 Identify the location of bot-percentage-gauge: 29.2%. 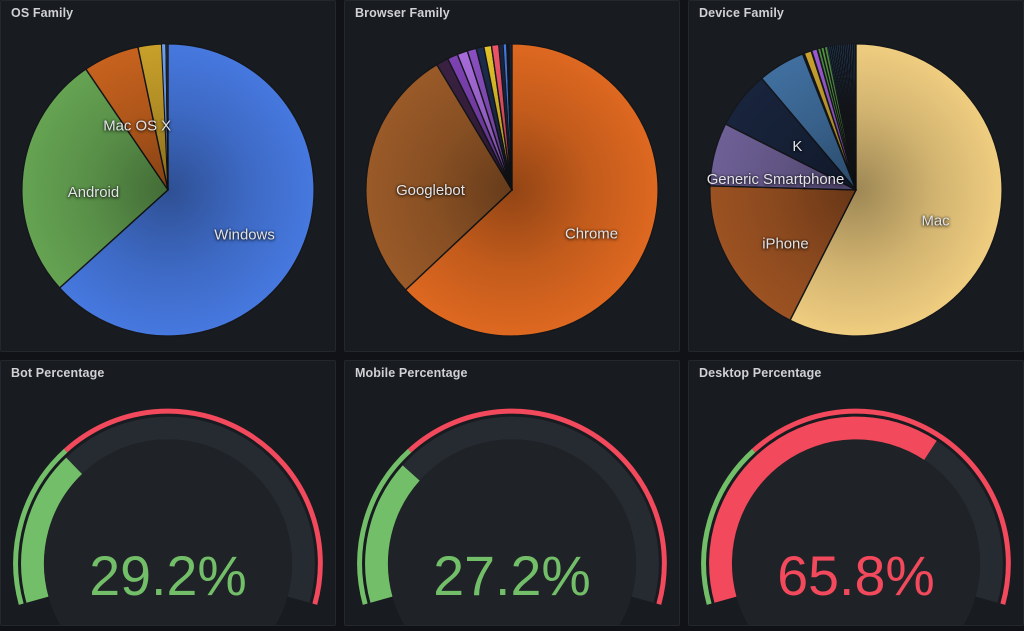
(168, 493).